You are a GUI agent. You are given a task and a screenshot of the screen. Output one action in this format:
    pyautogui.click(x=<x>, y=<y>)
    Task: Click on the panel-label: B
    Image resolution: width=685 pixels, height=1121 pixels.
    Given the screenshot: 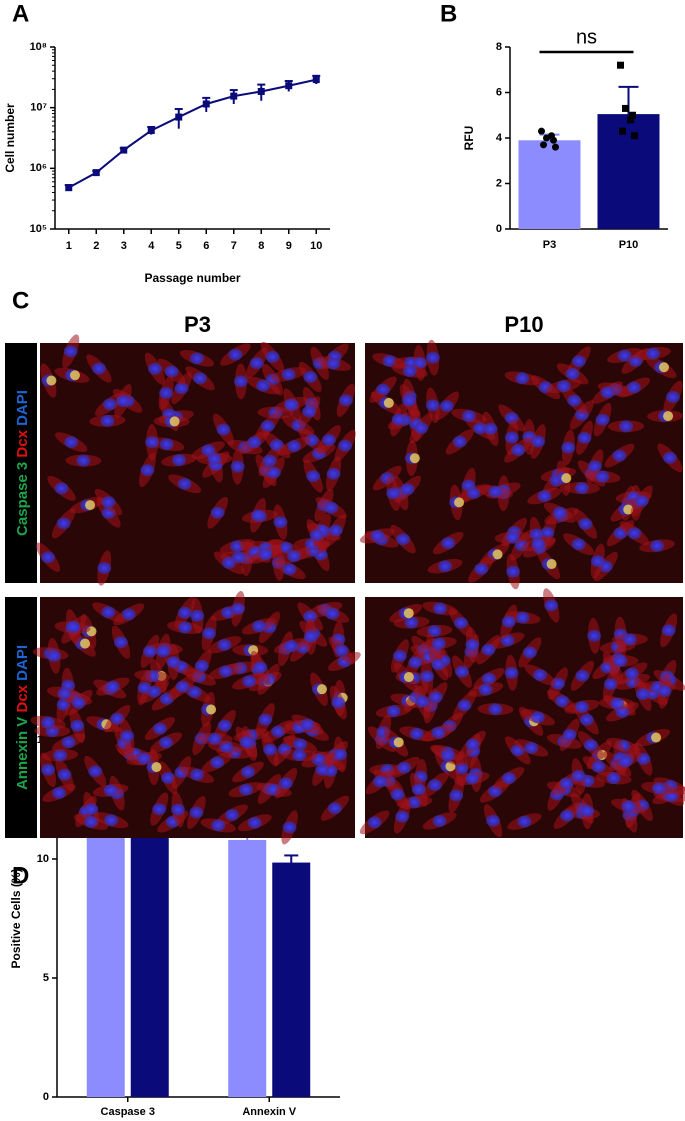 What is the action you would take?
    pyautogui.click(x=448, y=13)
    